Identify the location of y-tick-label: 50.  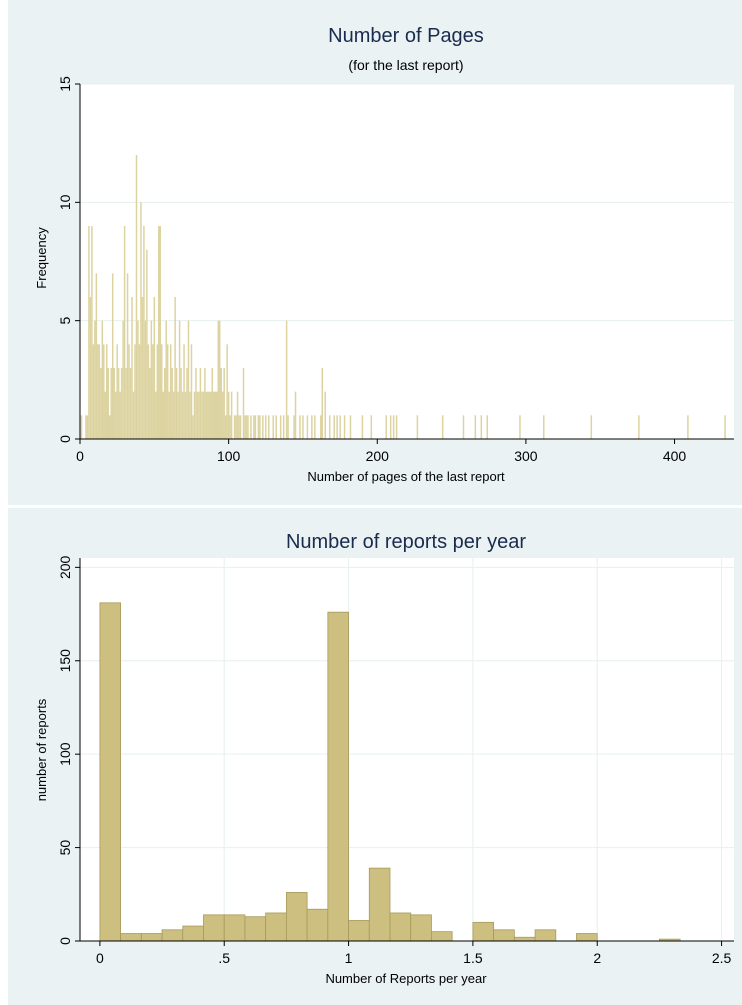
(65, 848).